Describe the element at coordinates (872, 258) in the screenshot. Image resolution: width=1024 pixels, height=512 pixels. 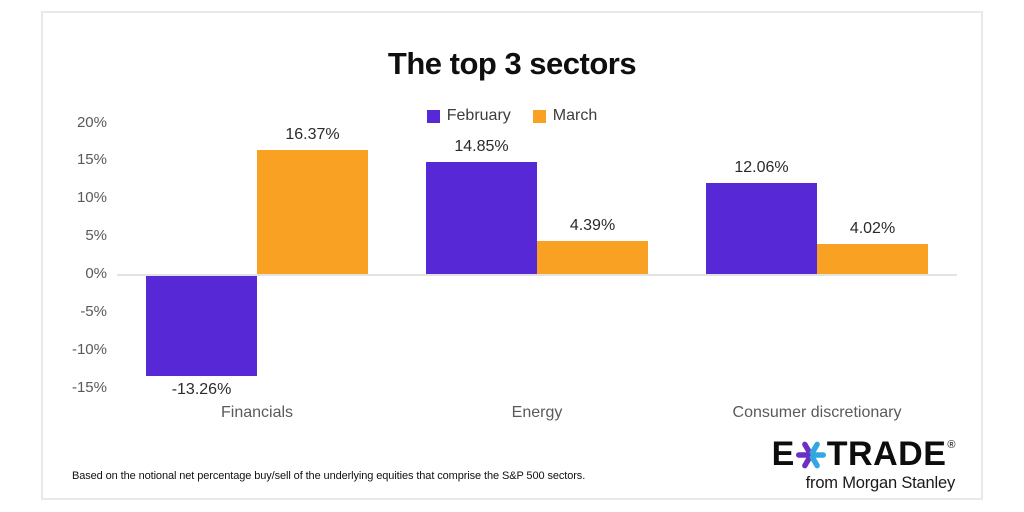
I see `bar-march-consumer-discretionary` at that location.